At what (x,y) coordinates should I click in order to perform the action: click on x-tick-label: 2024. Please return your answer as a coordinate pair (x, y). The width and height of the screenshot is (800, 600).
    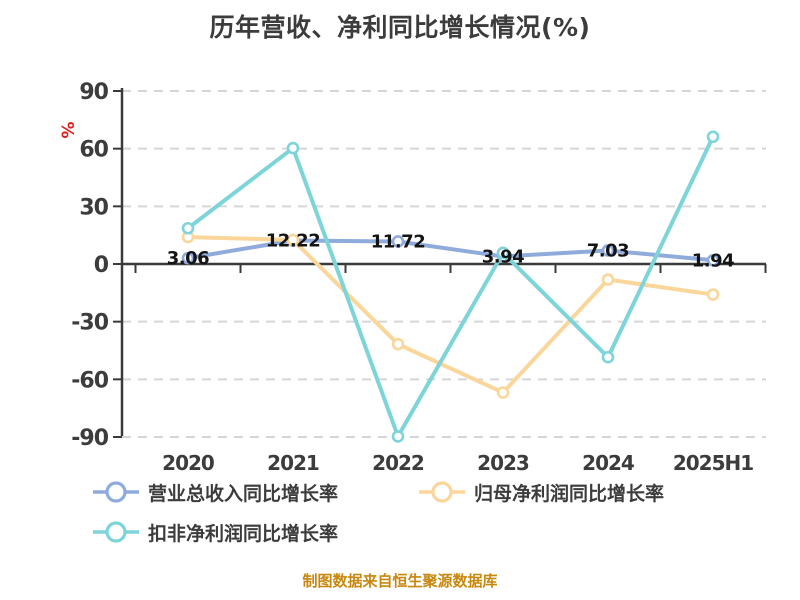
    Looking at the image, I should click on (608, 463).